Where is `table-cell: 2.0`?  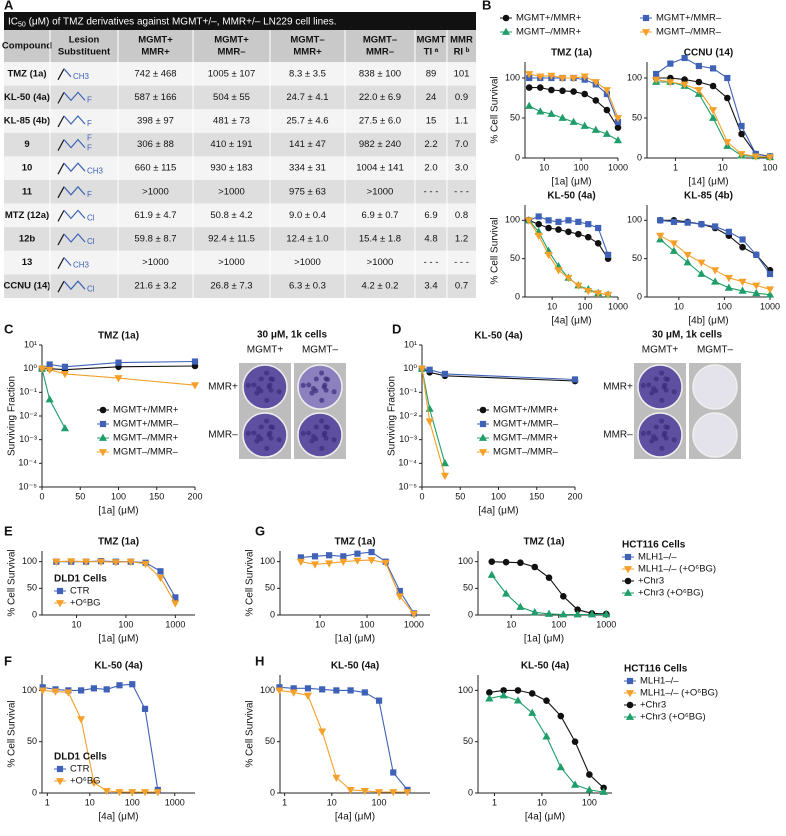
table-cell: 2.0 is located at coordinates (430, 168).